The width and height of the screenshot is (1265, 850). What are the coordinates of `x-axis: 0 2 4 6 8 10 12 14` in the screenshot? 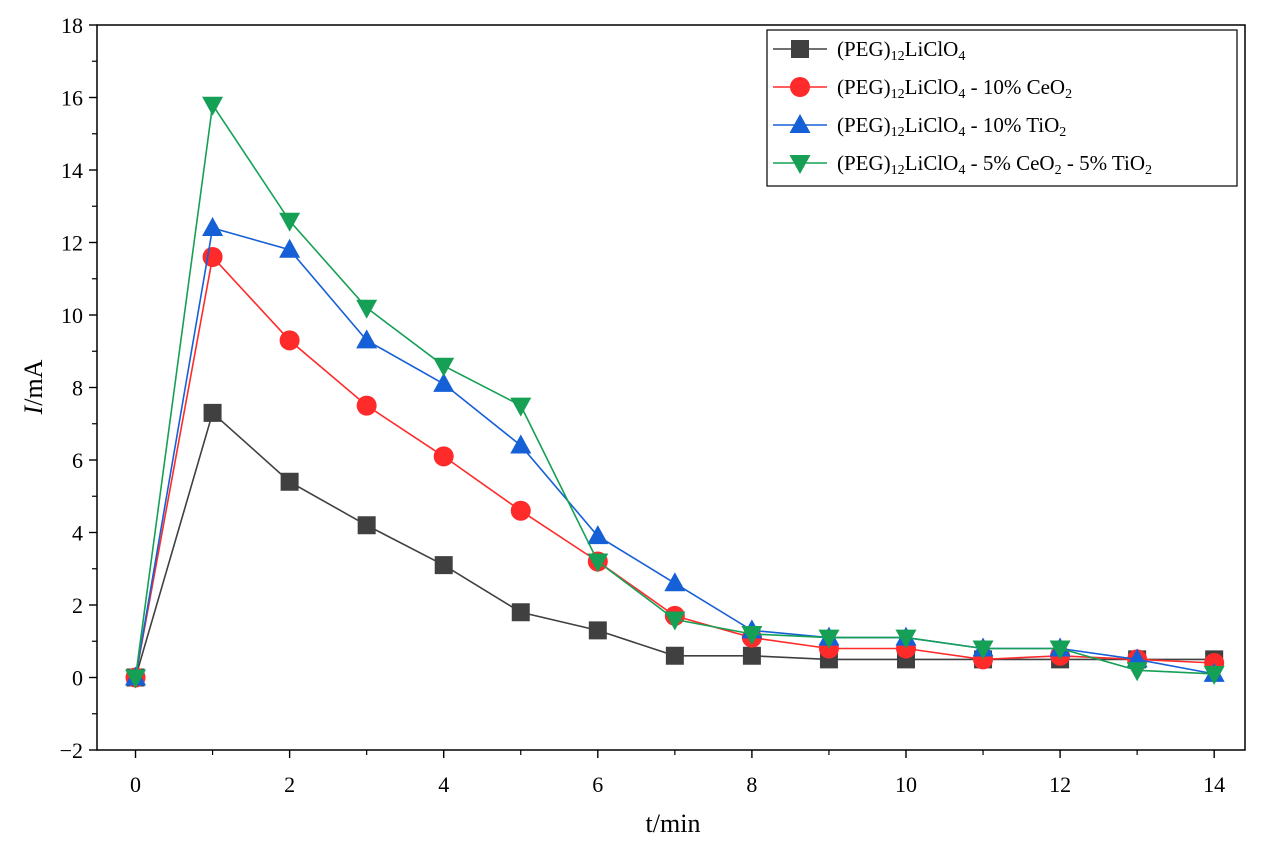 It's located at (677, 773).